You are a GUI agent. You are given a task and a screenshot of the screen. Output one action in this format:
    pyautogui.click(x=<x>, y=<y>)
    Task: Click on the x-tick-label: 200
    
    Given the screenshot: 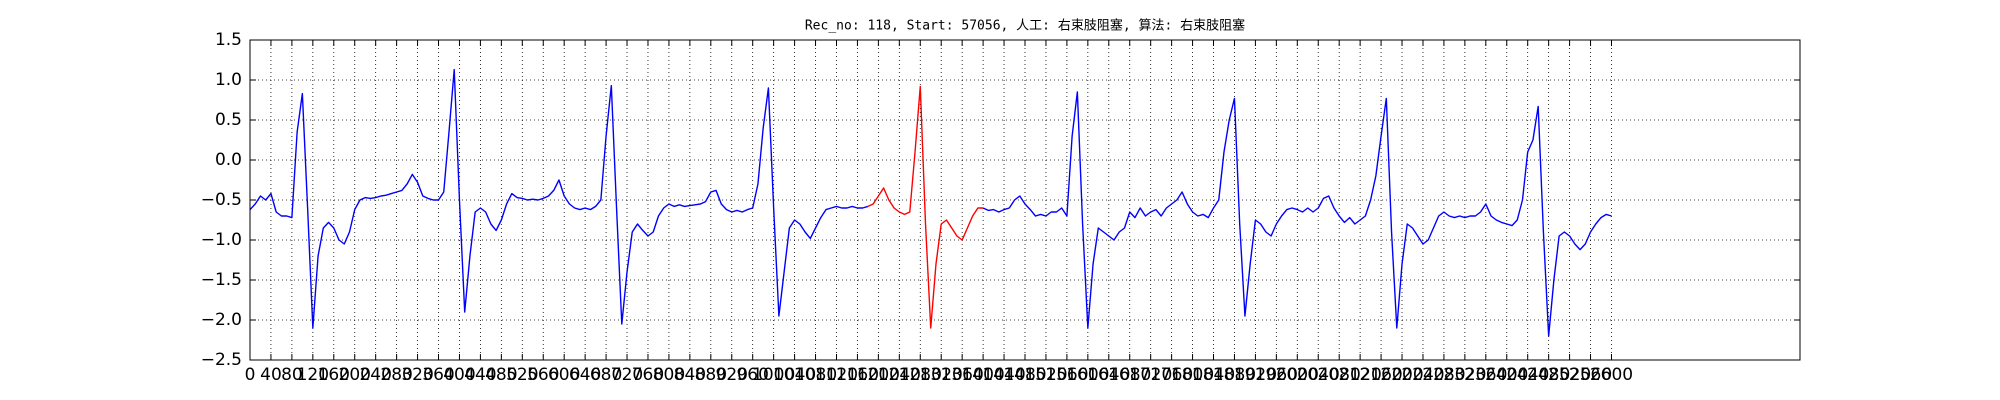 What is the action you would take?
    pyautogui.click(x=355, y=375)
    